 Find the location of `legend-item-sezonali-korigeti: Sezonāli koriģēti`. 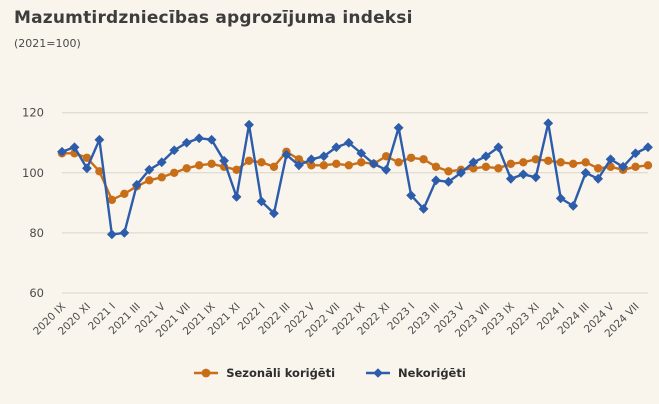

legend-item-sezonali-korigeti: Sezonāli koriģēti is located at coordinates (264, 373).